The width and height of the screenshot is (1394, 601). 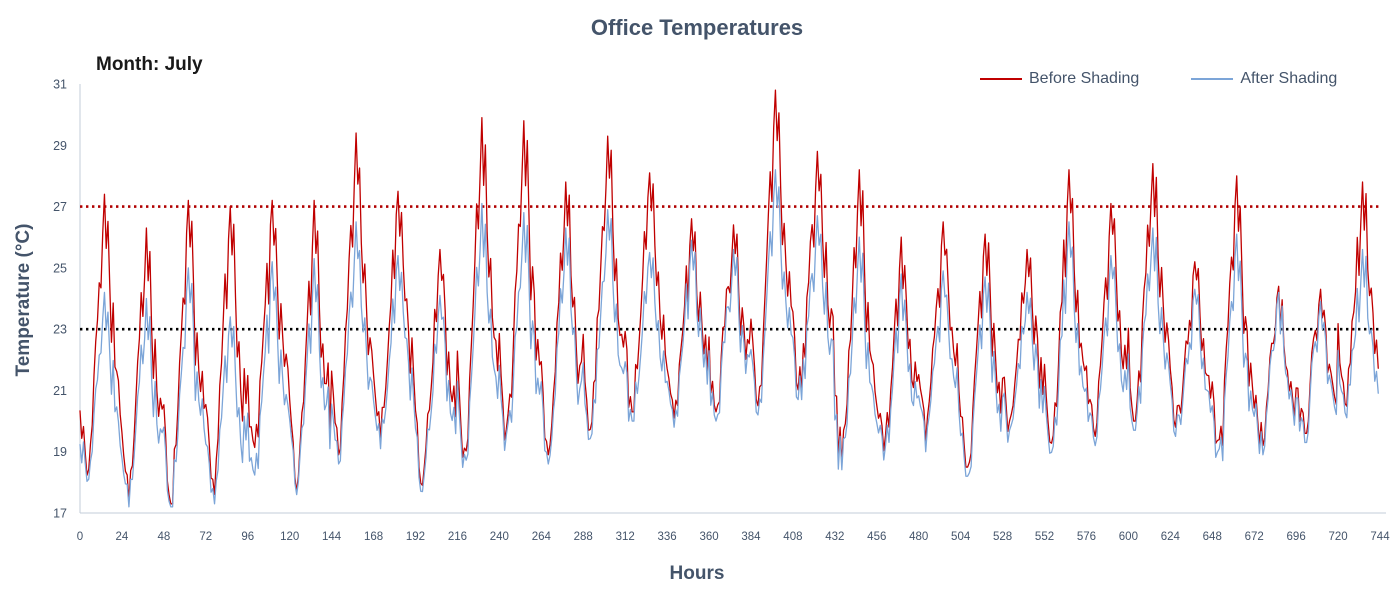 What do you see at coordinates (1380, 537) in the screenshot?
I see `x-tick-label: 744` at bounding box center [1380, 537].